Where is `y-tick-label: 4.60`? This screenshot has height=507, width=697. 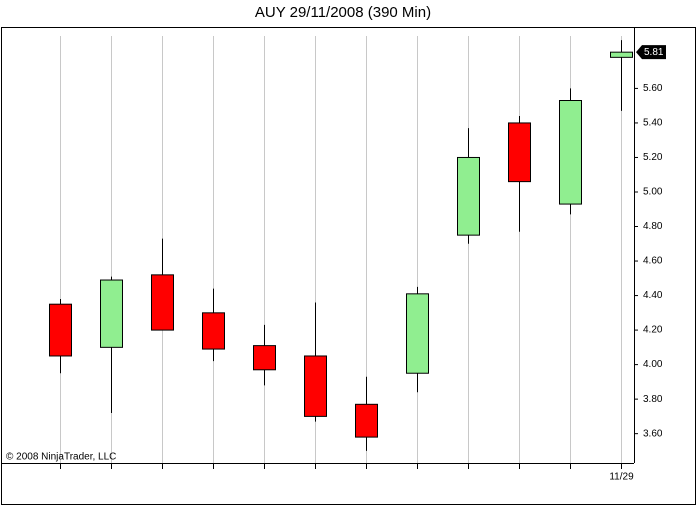 y-tick-label: 4.60 is located at coordinates (653, 261).